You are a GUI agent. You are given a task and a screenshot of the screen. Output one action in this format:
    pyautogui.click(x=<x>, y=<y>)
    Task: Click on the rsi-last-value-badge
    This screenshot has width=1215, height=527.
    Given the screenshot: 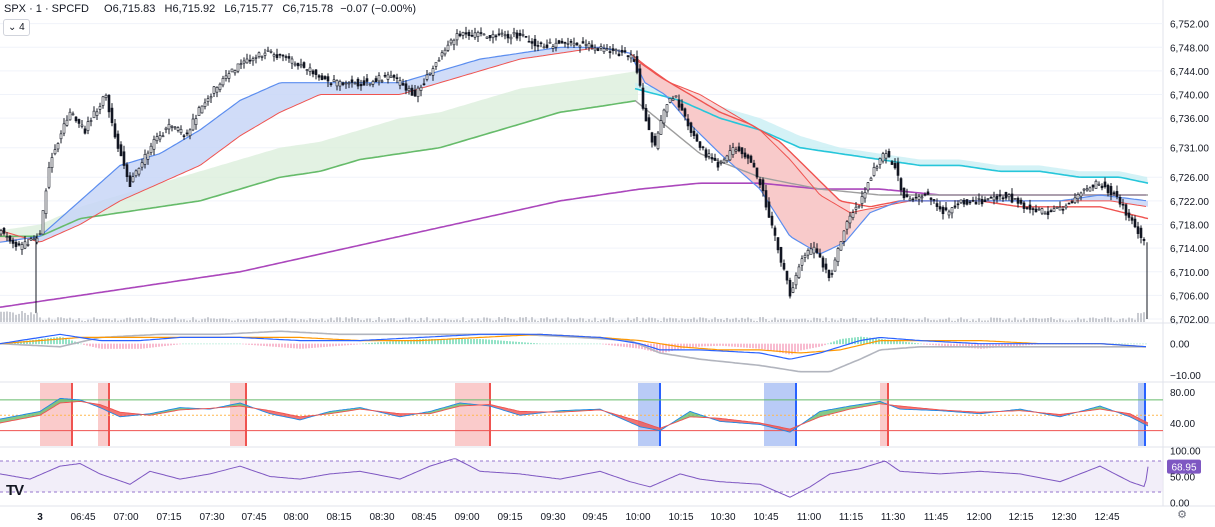 What is the action you would take?
    pyautogui.click(x=1184, y=466)
    